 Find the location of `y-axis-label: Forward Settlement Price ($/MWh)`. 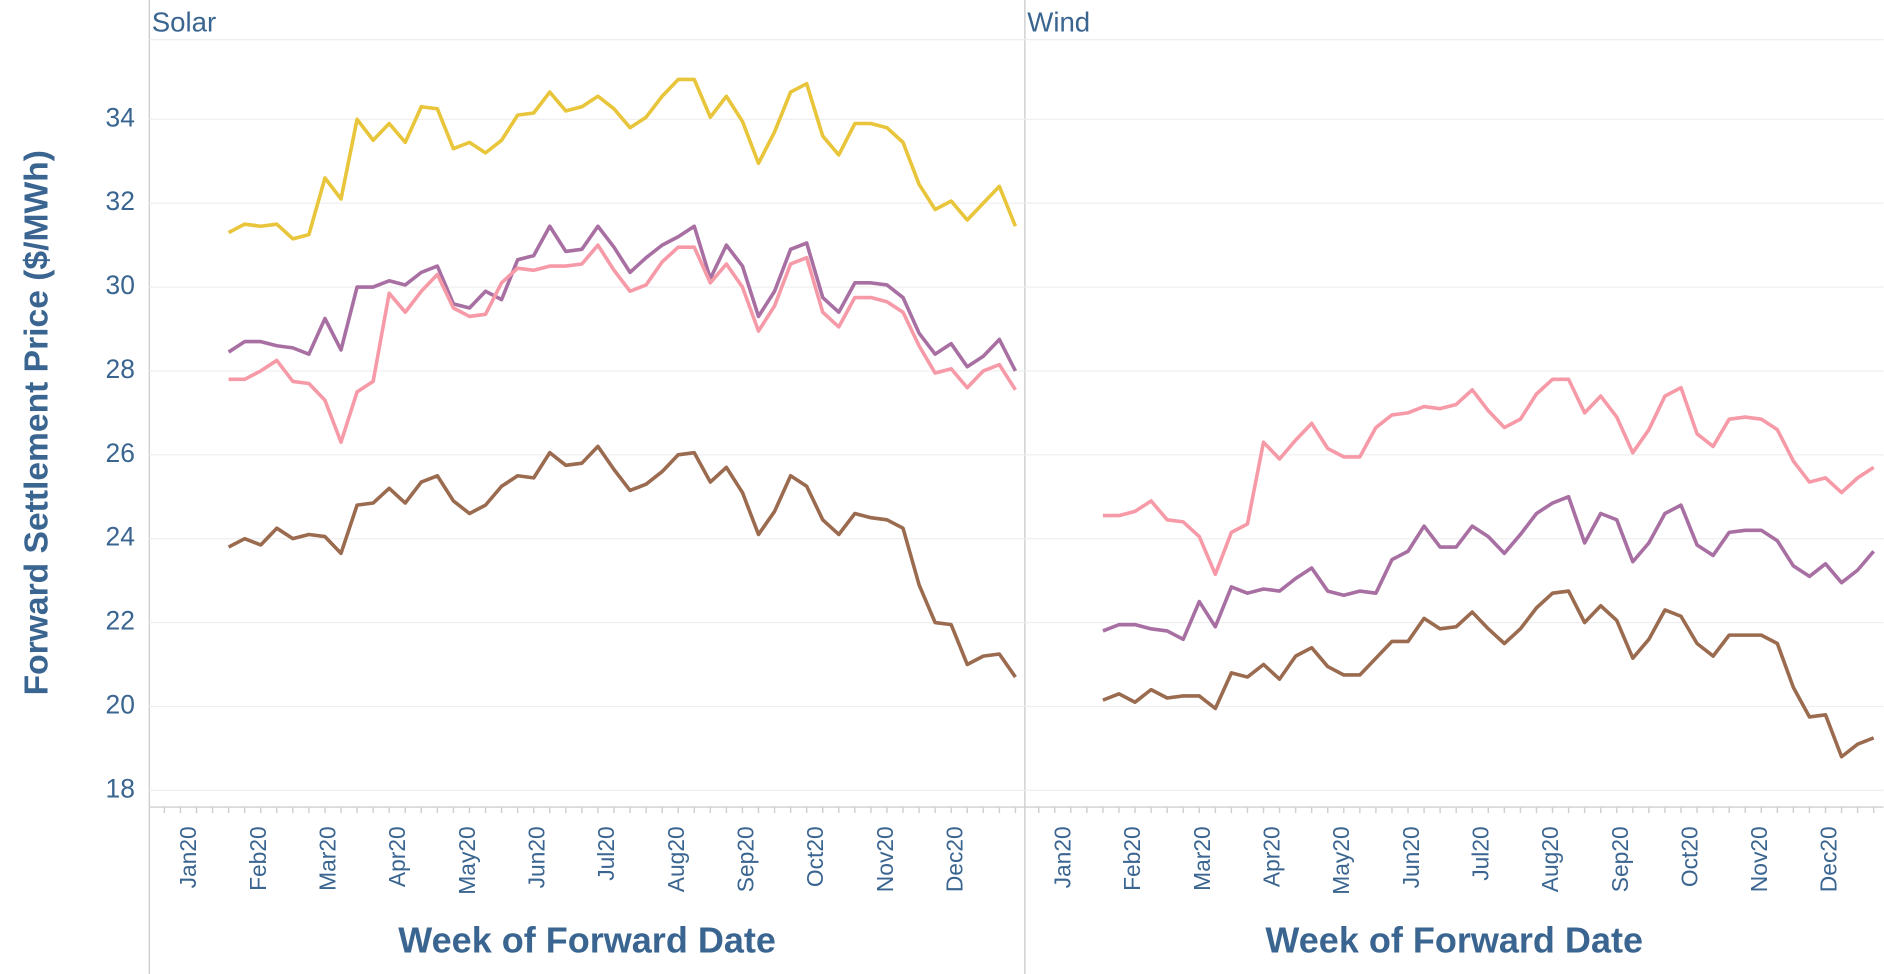

y-axis-label: Forward Settlement Price ($/MWh) is located at coordinates (37, 422).